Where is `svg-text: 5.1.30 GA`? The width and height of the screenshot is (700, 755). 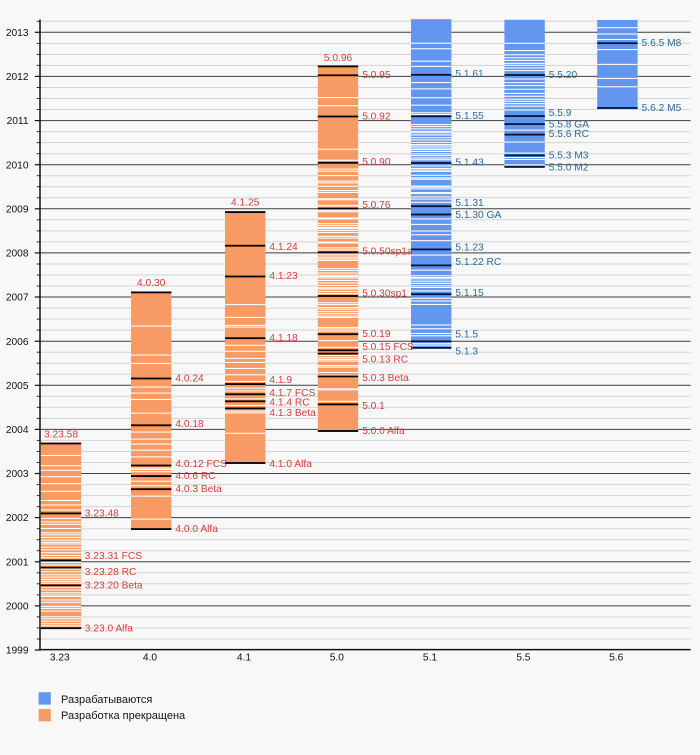 svg-text: 5.1.30 GA is located at coordinates (478, 215).